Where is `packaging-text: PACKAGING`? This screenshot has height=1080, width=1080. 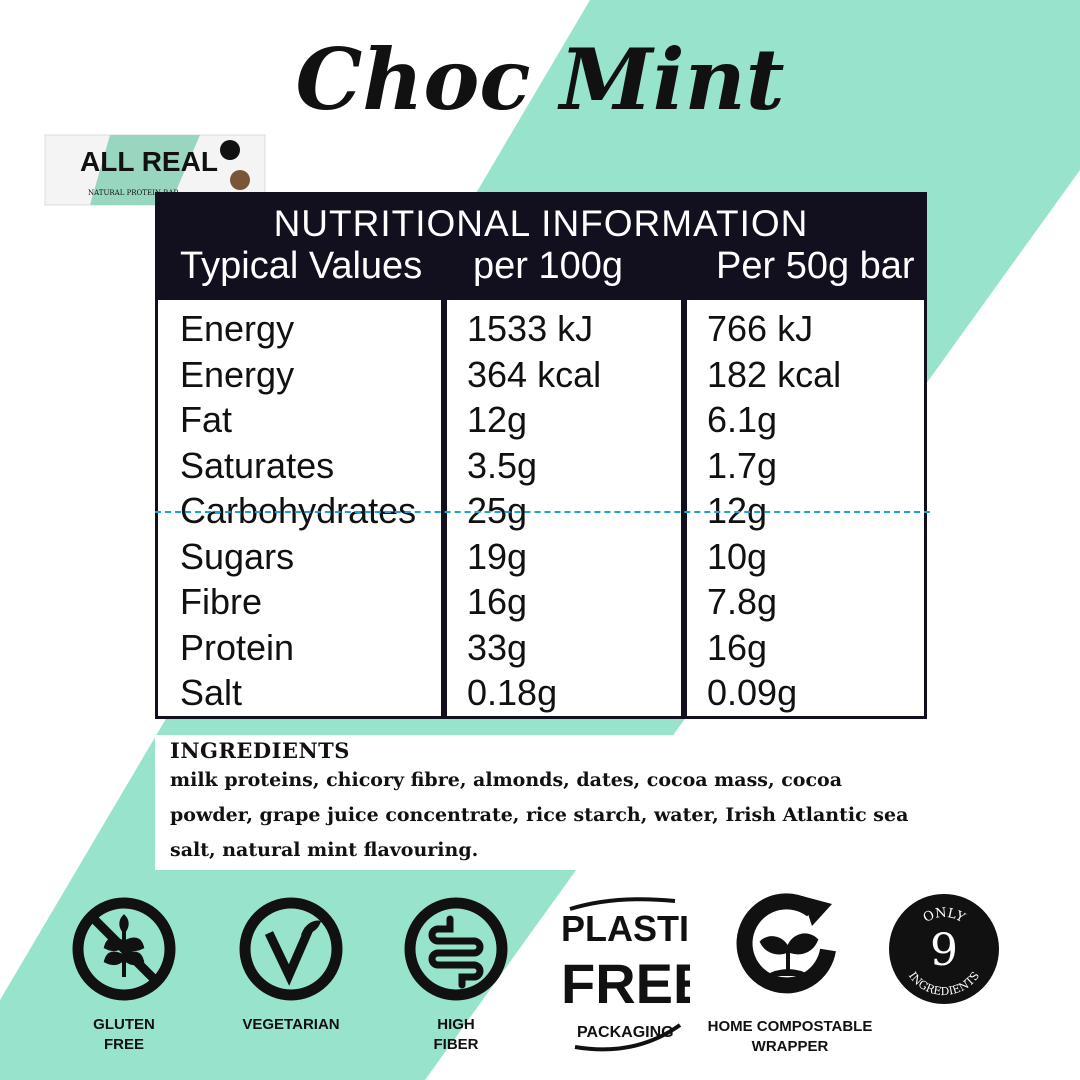
packaging-text: PACKAGING is located at coordinates (625, 1032).